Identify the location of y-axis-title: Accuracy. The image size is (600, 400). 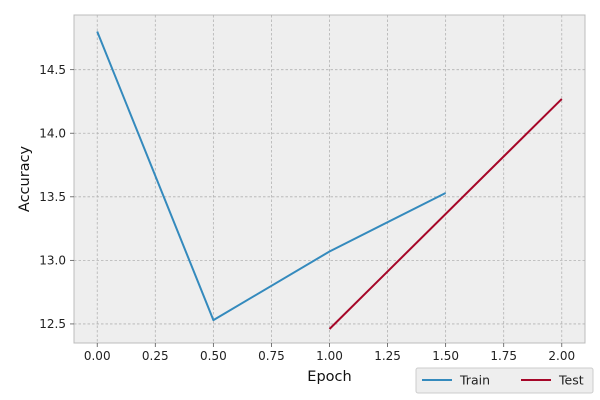
(25, 178).